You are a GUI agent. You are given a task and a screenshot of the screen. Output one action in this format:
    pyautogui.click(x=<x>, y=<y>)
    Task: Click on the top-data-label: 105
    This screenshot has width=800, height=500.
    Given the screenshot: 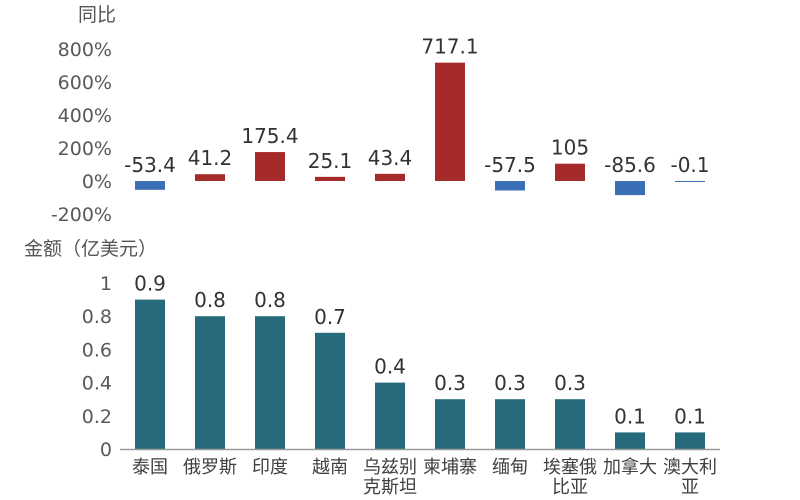 What is the action you would take?
    pyautogui.click(x=570, y=148)
    